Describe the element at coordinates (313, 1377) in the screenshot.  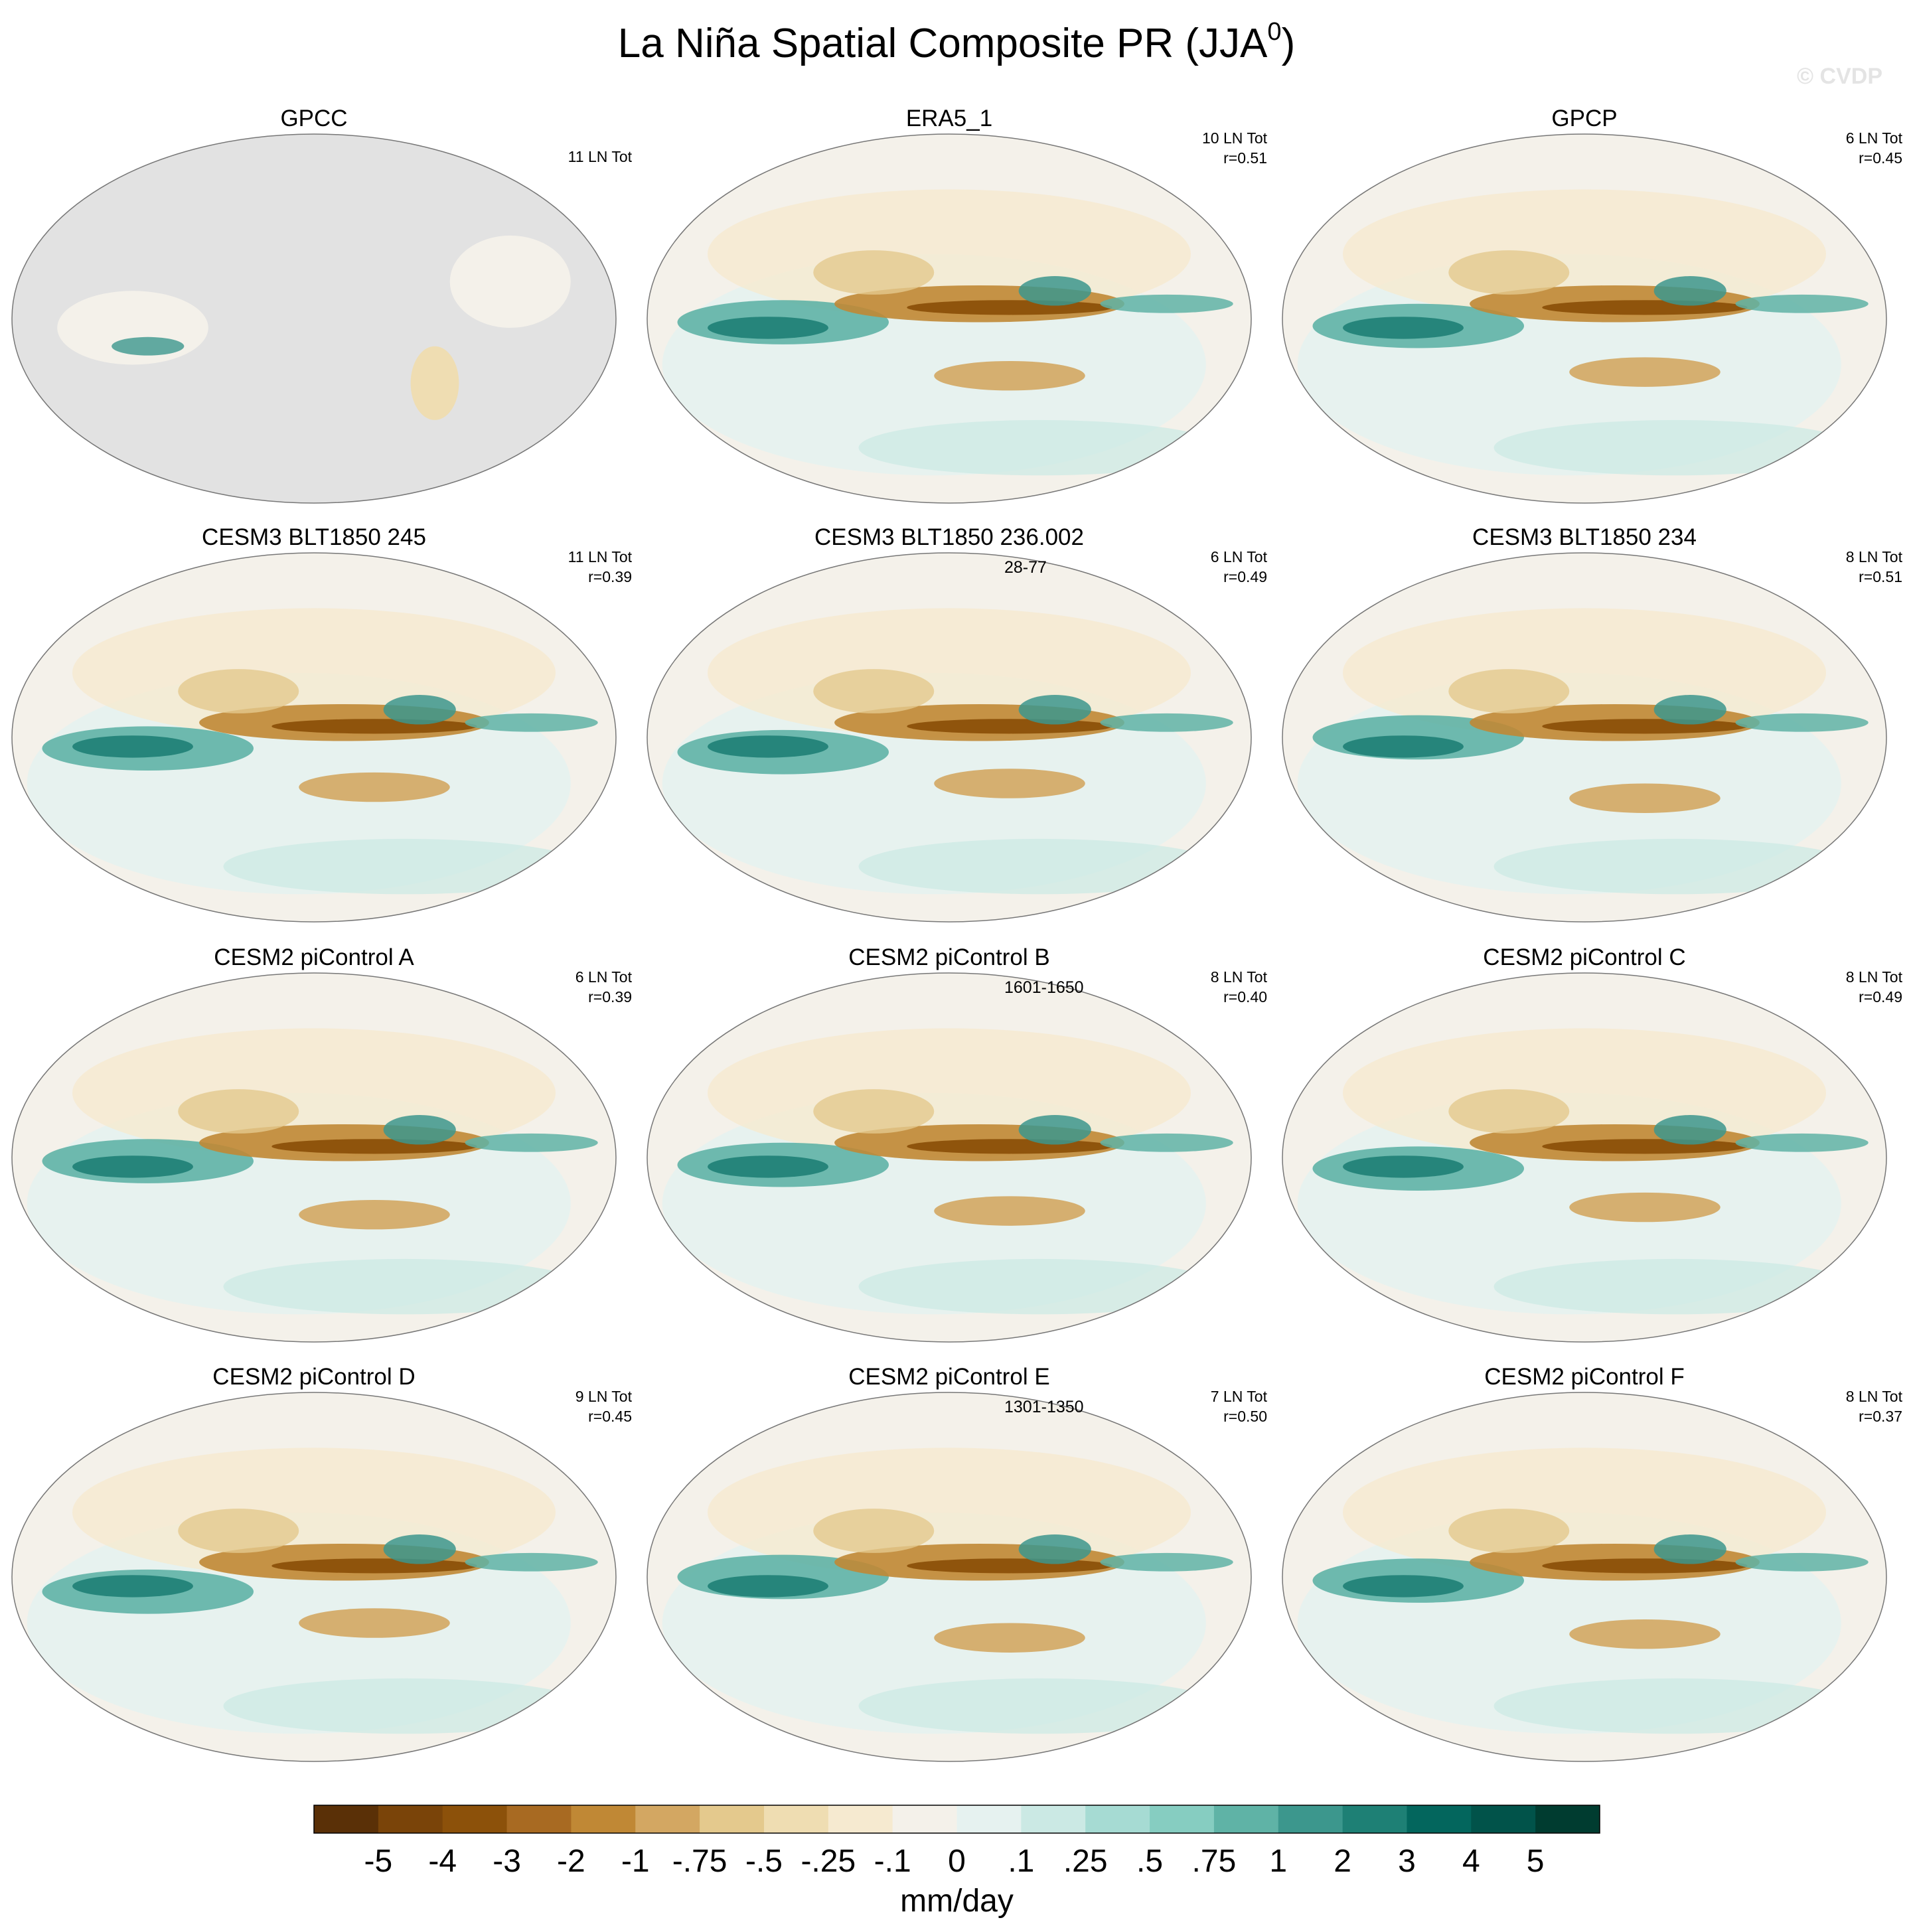
I see `panel-title: CESM2 piControl D` at that location.